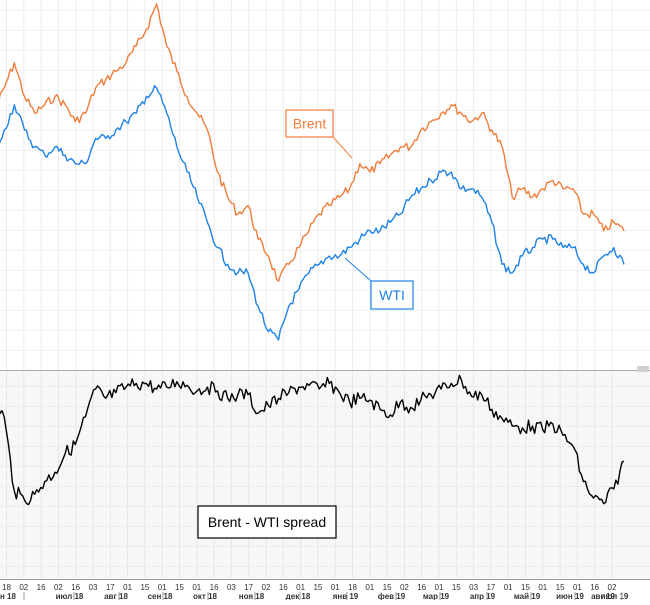 Image resolution: width=650 pixels, height=605 pixels. Describe the element at coordinates (483, 596) in the screenshot. I see `x-month-label: апр 19` at that location.